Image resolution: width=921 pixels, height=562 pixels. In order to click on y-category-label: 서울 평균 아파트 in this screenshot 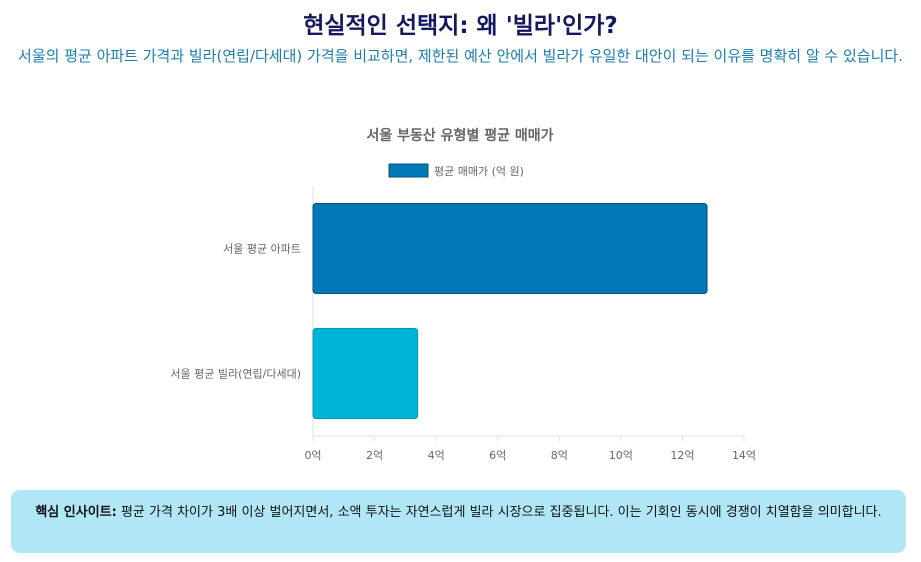, I will do `click(262, 249)`.